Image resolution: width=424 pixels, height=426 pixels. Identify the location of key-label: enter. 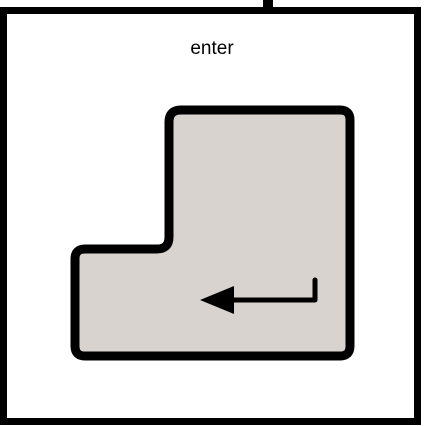
(212, 48).